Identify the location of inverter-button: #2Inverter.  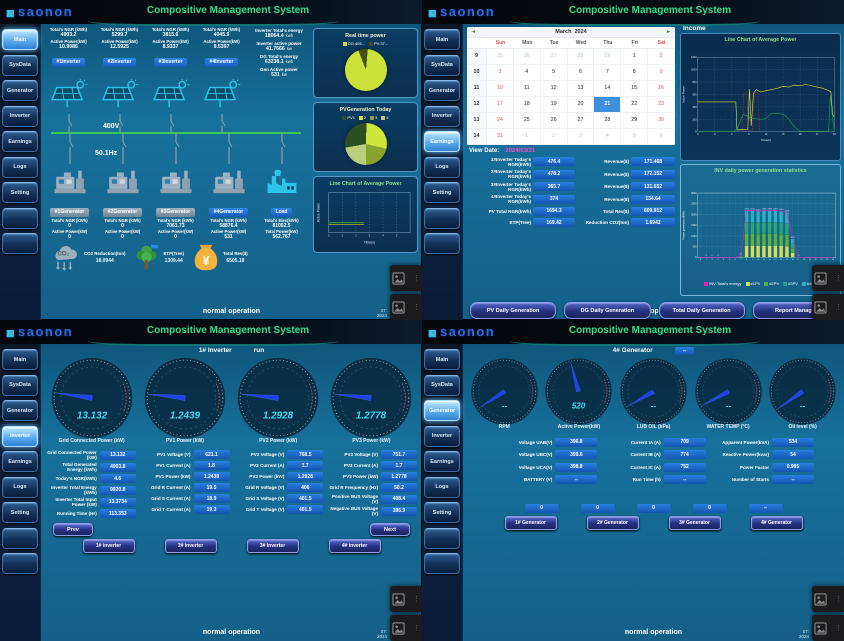
(119, 62).